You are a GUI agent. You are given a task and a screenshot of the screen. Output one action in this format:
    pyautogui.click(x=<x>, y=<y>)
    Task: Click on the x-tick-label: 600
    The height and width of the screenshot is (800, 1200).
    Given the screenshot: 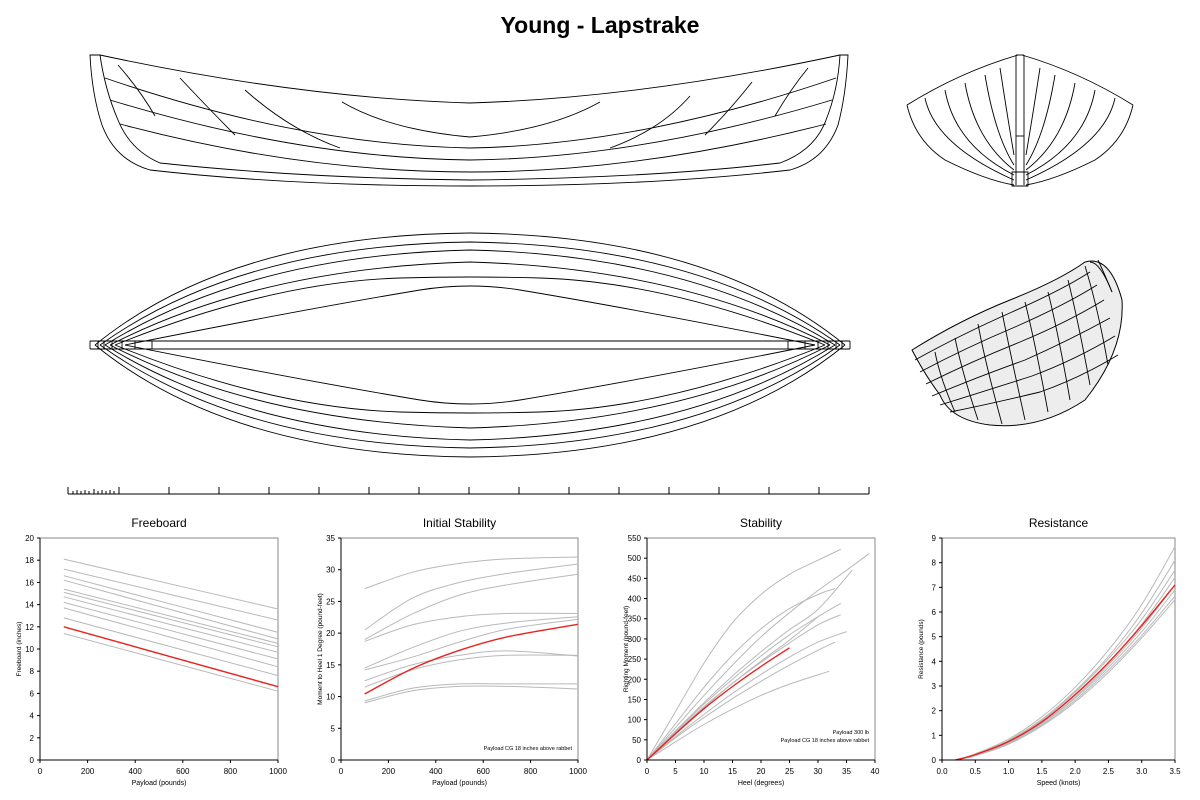 What is the action you would take?
    pyautogui.click(x=484, y=771)
    